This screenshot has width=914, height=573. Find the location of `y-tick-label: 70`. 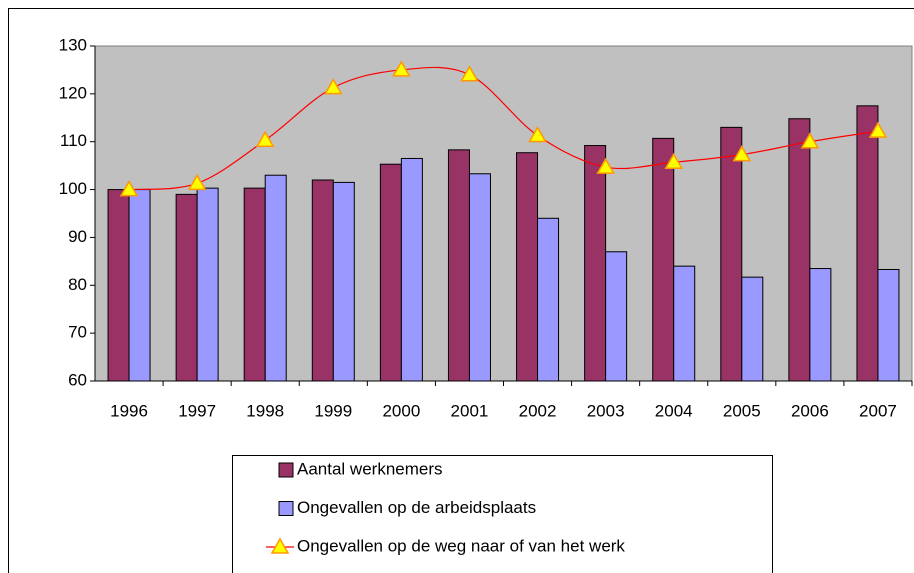

y-tick-label: 70 is located at coordinates (77, 332).